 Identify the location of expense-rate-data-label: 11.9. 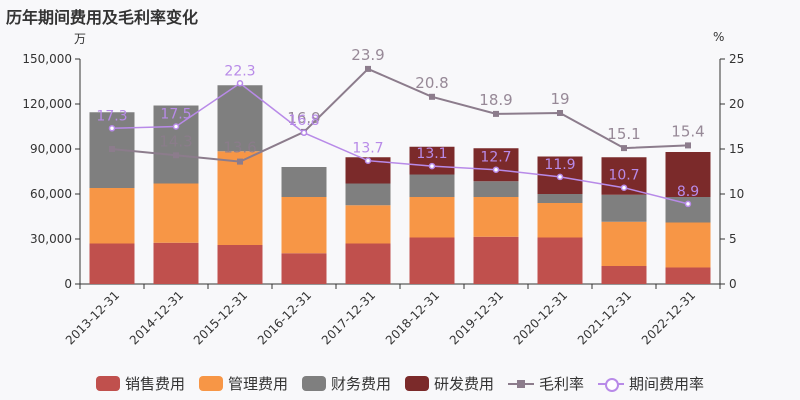
(559, 165).